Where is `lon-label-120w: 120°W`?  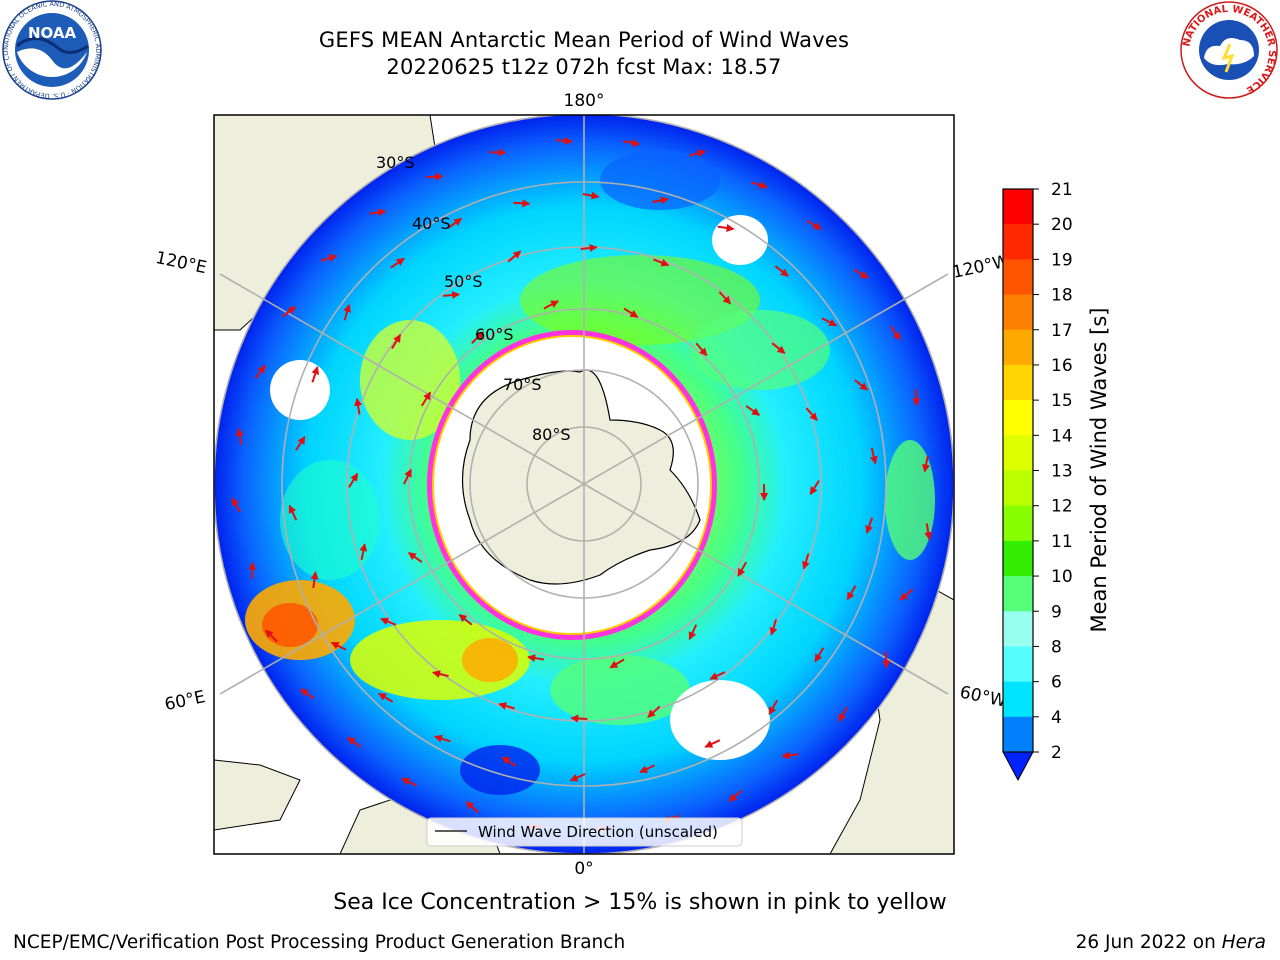
lon-label-120w: 120°W is located at coordinates (981, 267).